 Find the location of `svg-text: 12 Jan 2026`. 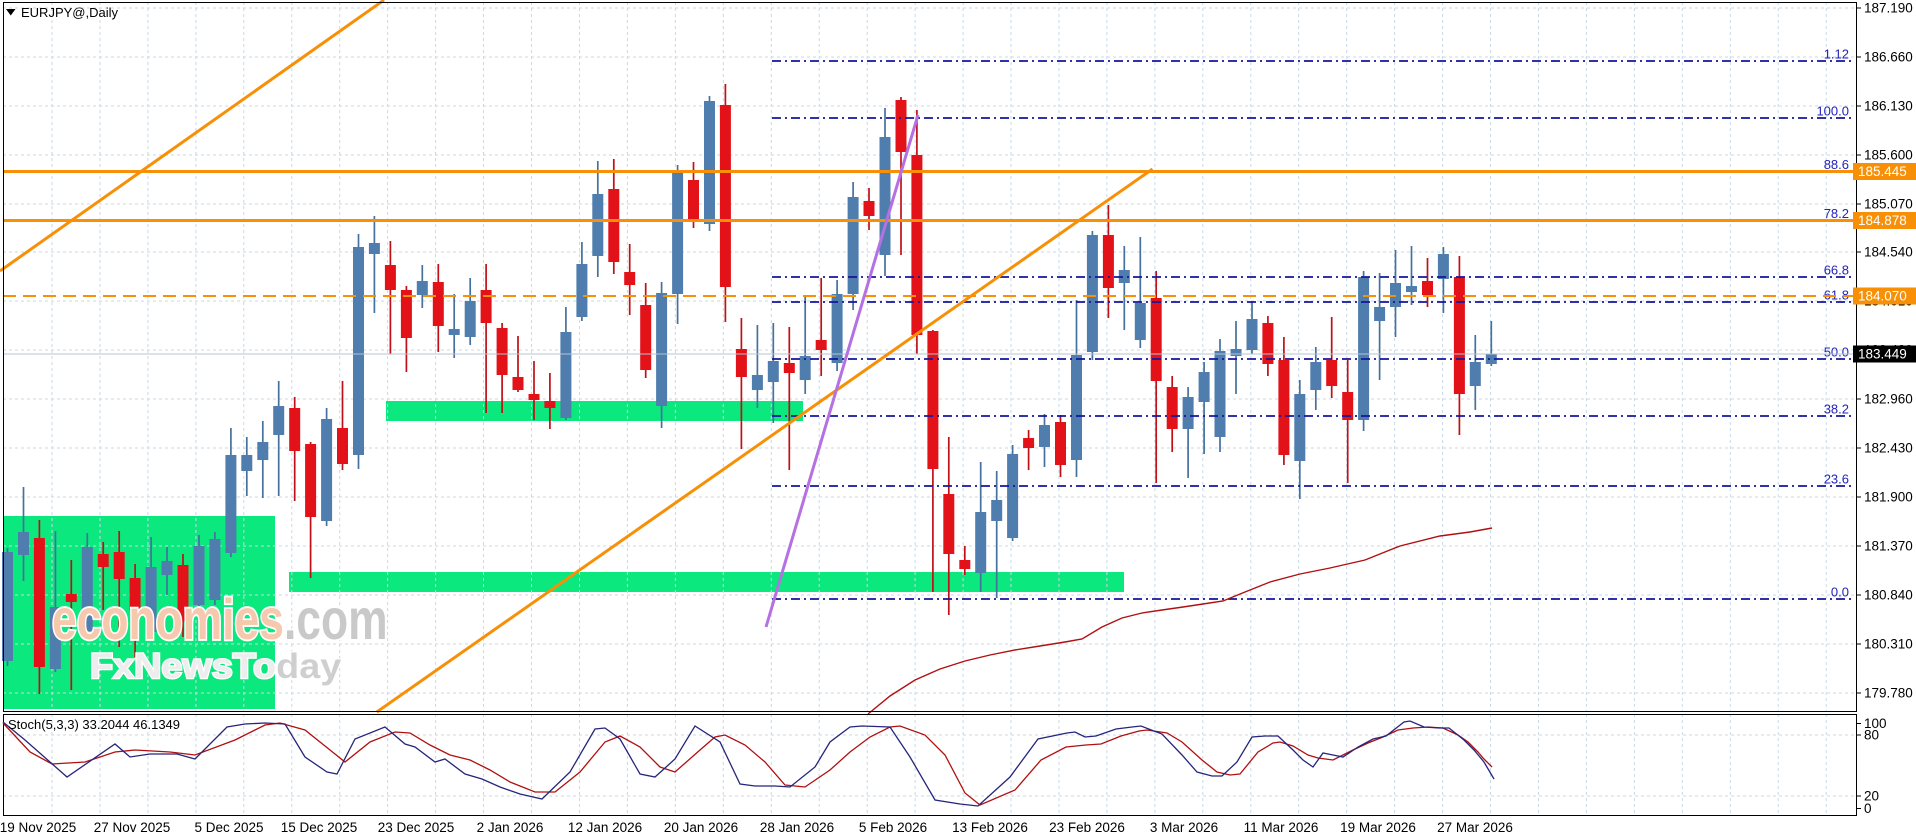

svg-text: 12 Jan 2026 is located at coordinates (605, 827).